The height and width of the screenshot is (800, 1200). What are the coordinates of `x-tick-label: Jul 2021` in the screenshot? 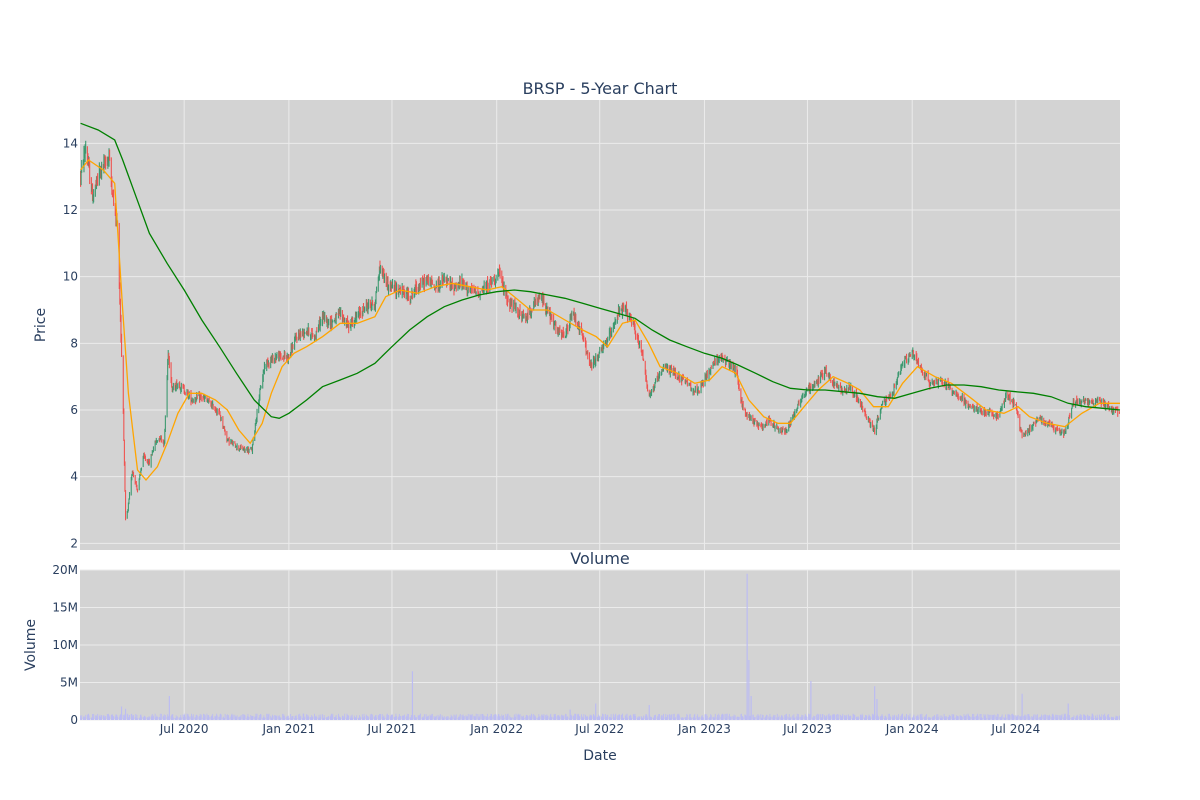 It's located at (392, 729).